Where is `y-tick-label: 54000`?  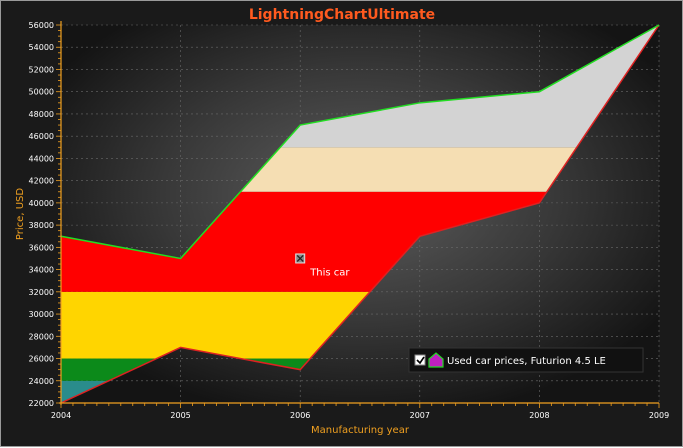
y-tick-label: 54000 is located at coordinates (41, 47).